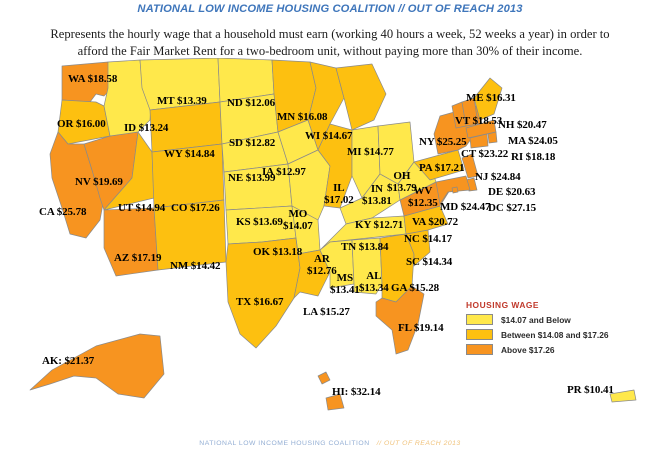 The height and width of the screenshot is (457, 660). I want to click on state-label-ut: UT $14.94, so click(142, 208).